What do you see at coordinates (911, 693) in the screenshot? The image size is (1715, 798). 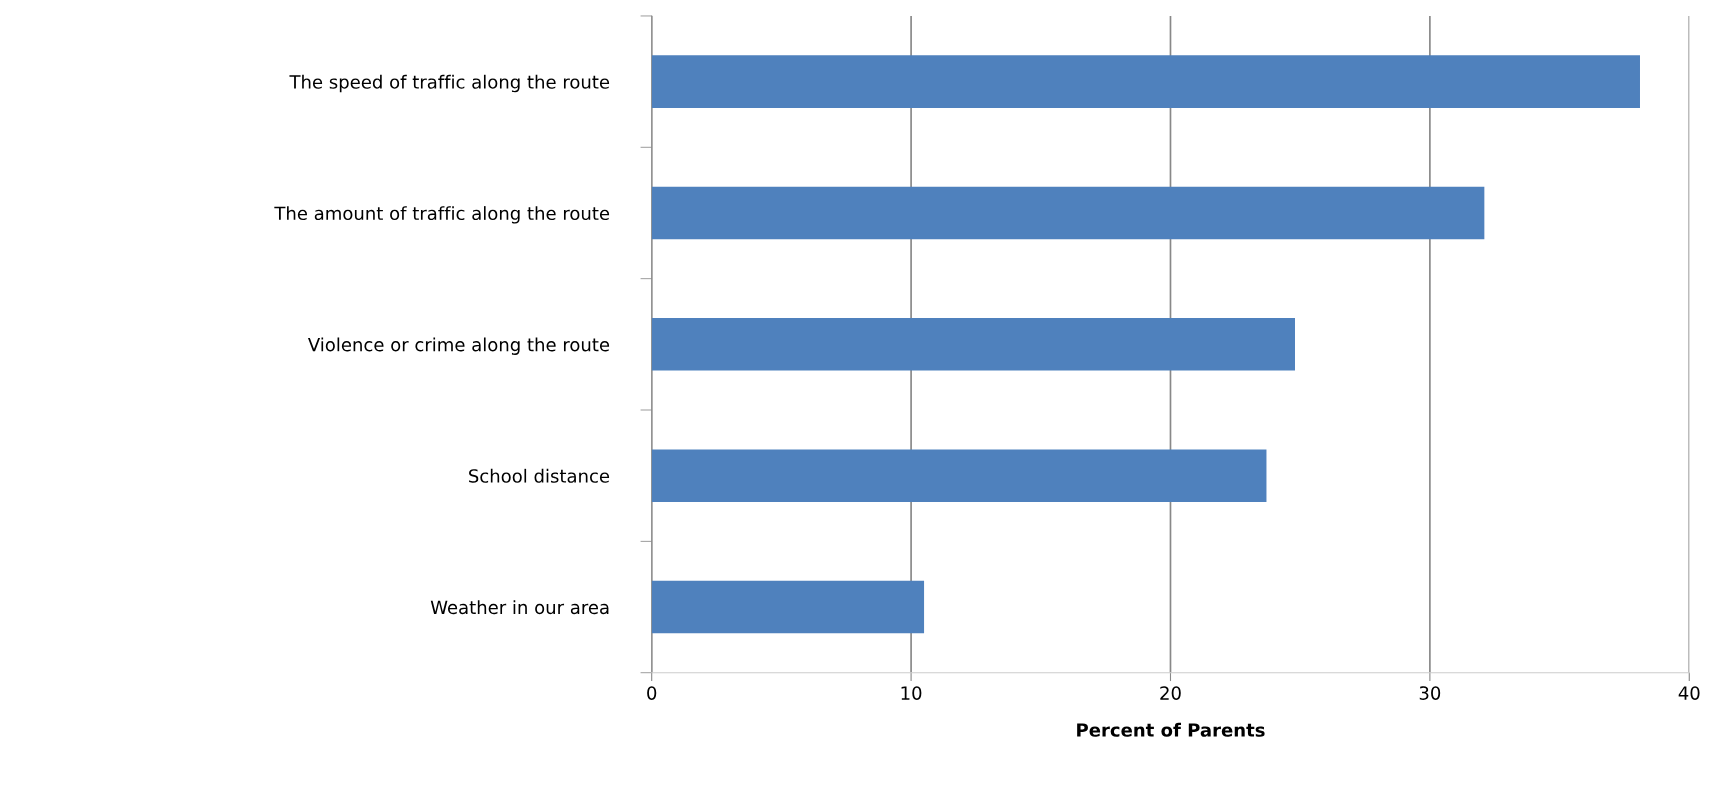 I see `x-tick-label: 10` at bounding box center [911, 693].